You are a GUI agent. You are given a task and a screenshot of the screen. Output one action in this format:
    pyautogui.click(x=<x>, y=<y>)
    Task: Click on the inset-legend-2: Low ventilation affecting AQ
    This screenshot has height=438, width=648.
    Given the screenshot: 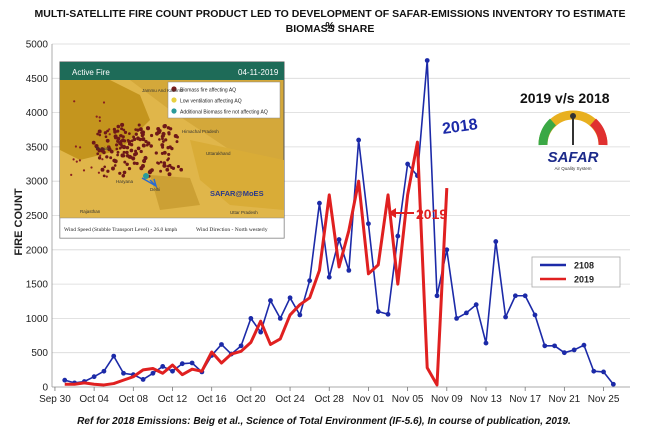 What is the action you would take?
    pyautogui.click(x=211, y=102)
    